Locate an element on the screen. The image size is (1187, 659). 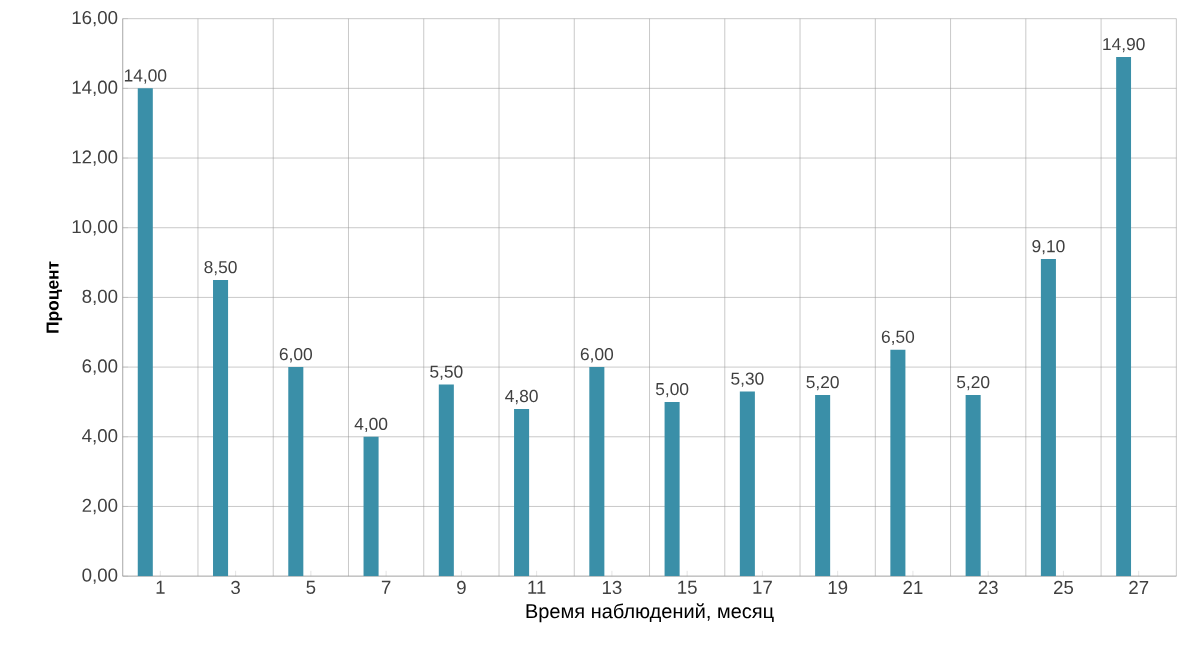
data-label: 5,50 is located at coordinates (446, 372).